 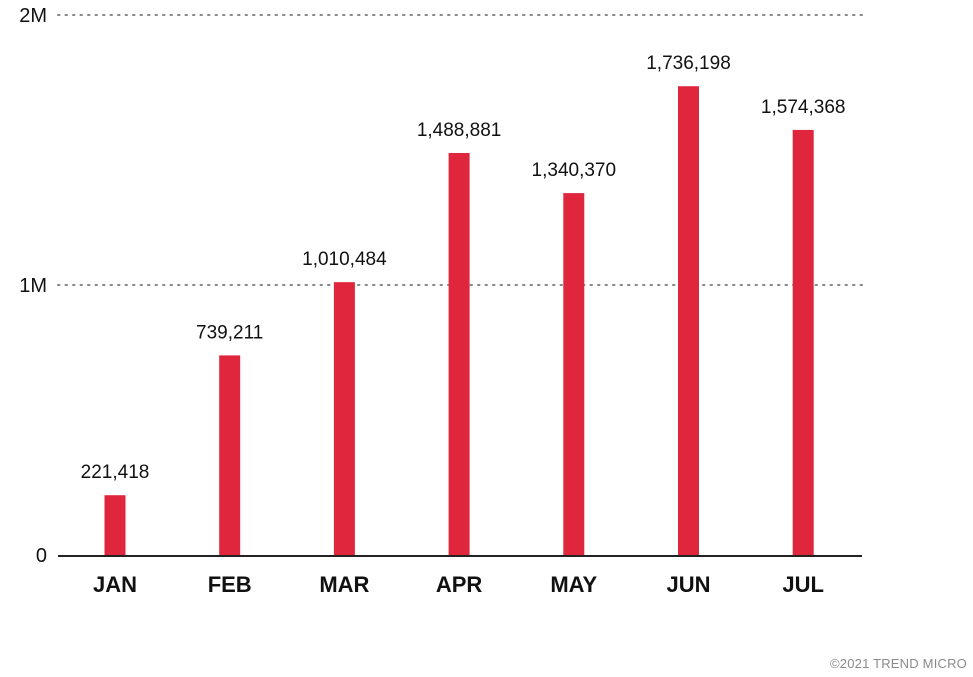 I want to click on bar-jun, so click(x=688, y=321).